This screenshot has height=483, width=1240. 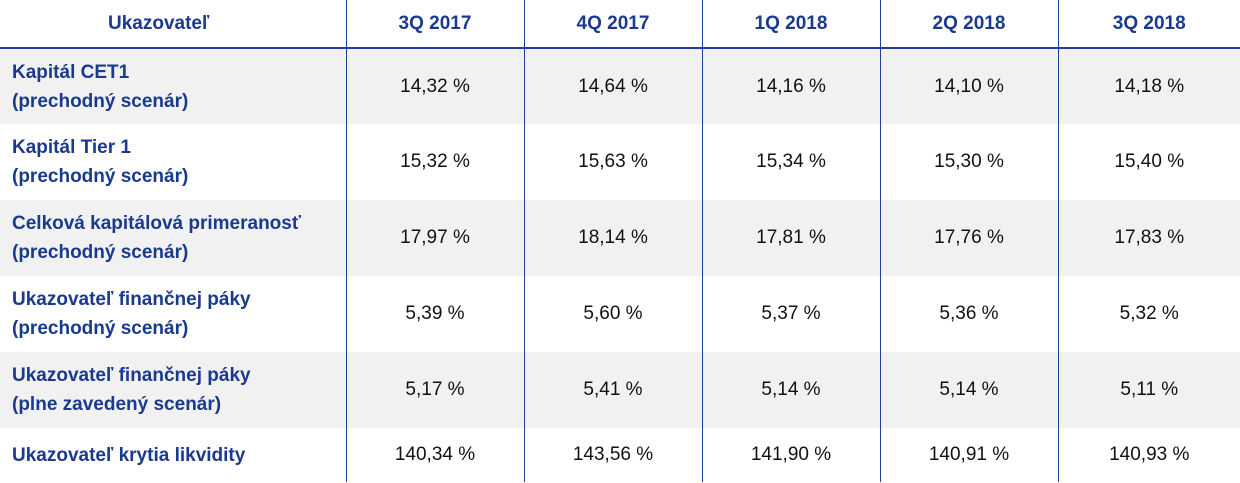 What do you see at coordinates (790, 162) in the screenshot?
I see `table-cell: 15,34 %` at bounding box center [790, 162].